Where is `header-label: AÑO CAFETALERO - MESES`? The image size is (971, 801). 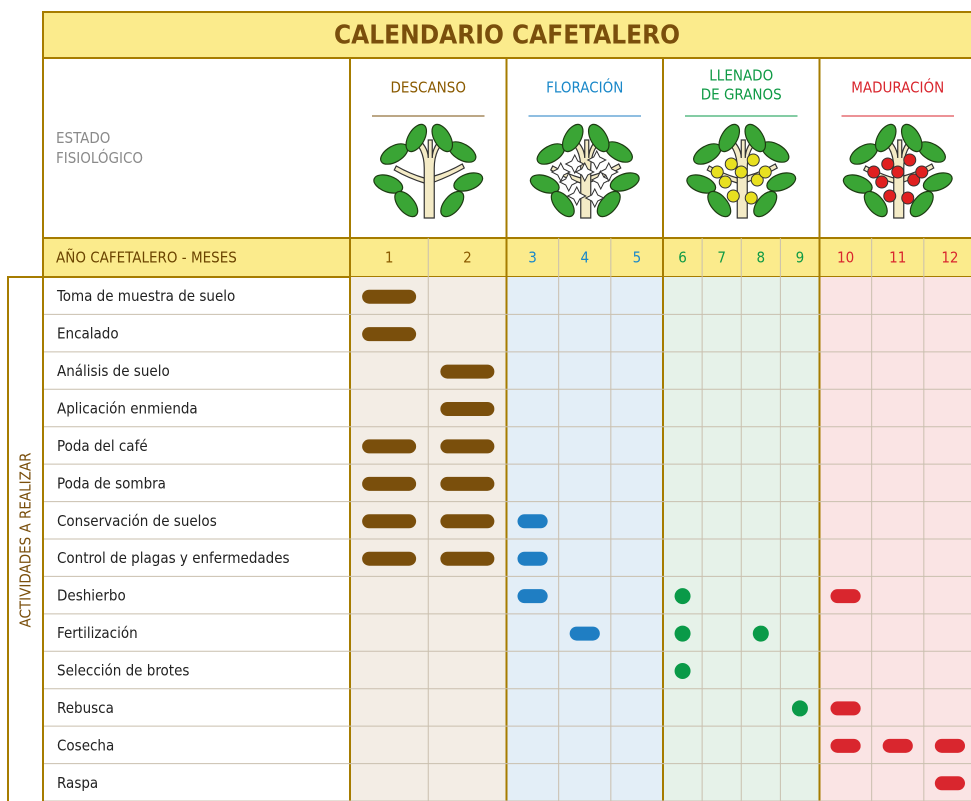 header-label: AÑO CAFETALERO - MESES is located at coordinates (146, 257).